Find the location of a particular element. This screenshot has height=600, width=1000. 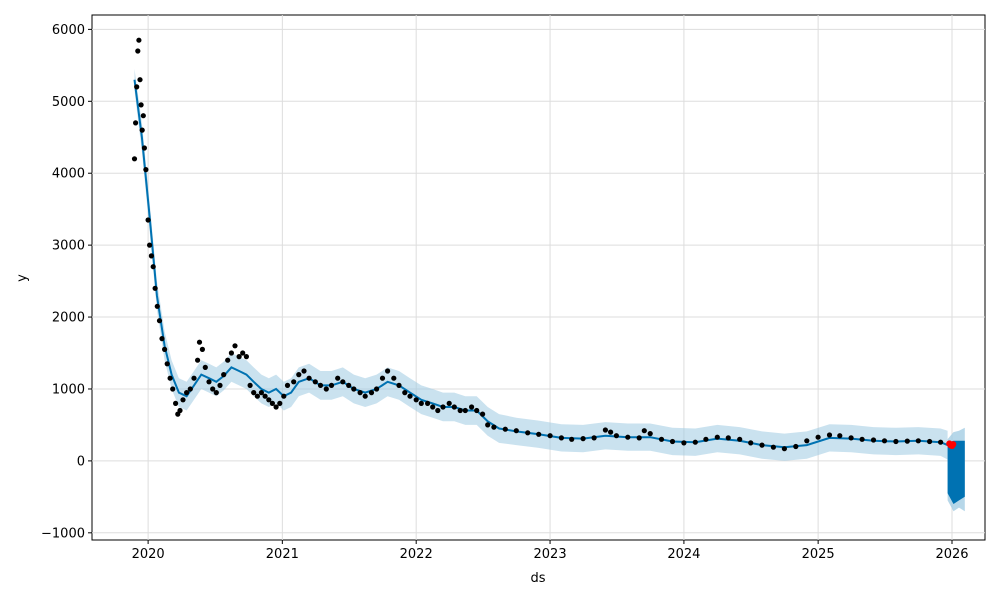

recent-point is located at coordinates (953, 444).